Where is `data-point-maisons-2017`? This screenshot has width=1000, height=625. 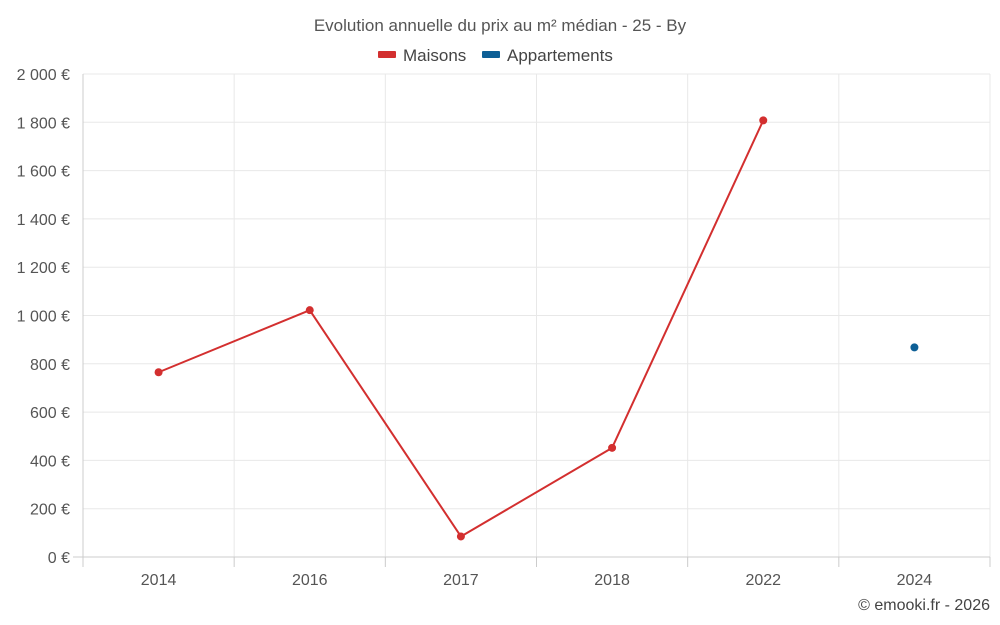
data-point-maisons-2017 is located at coordinates (460, 536).